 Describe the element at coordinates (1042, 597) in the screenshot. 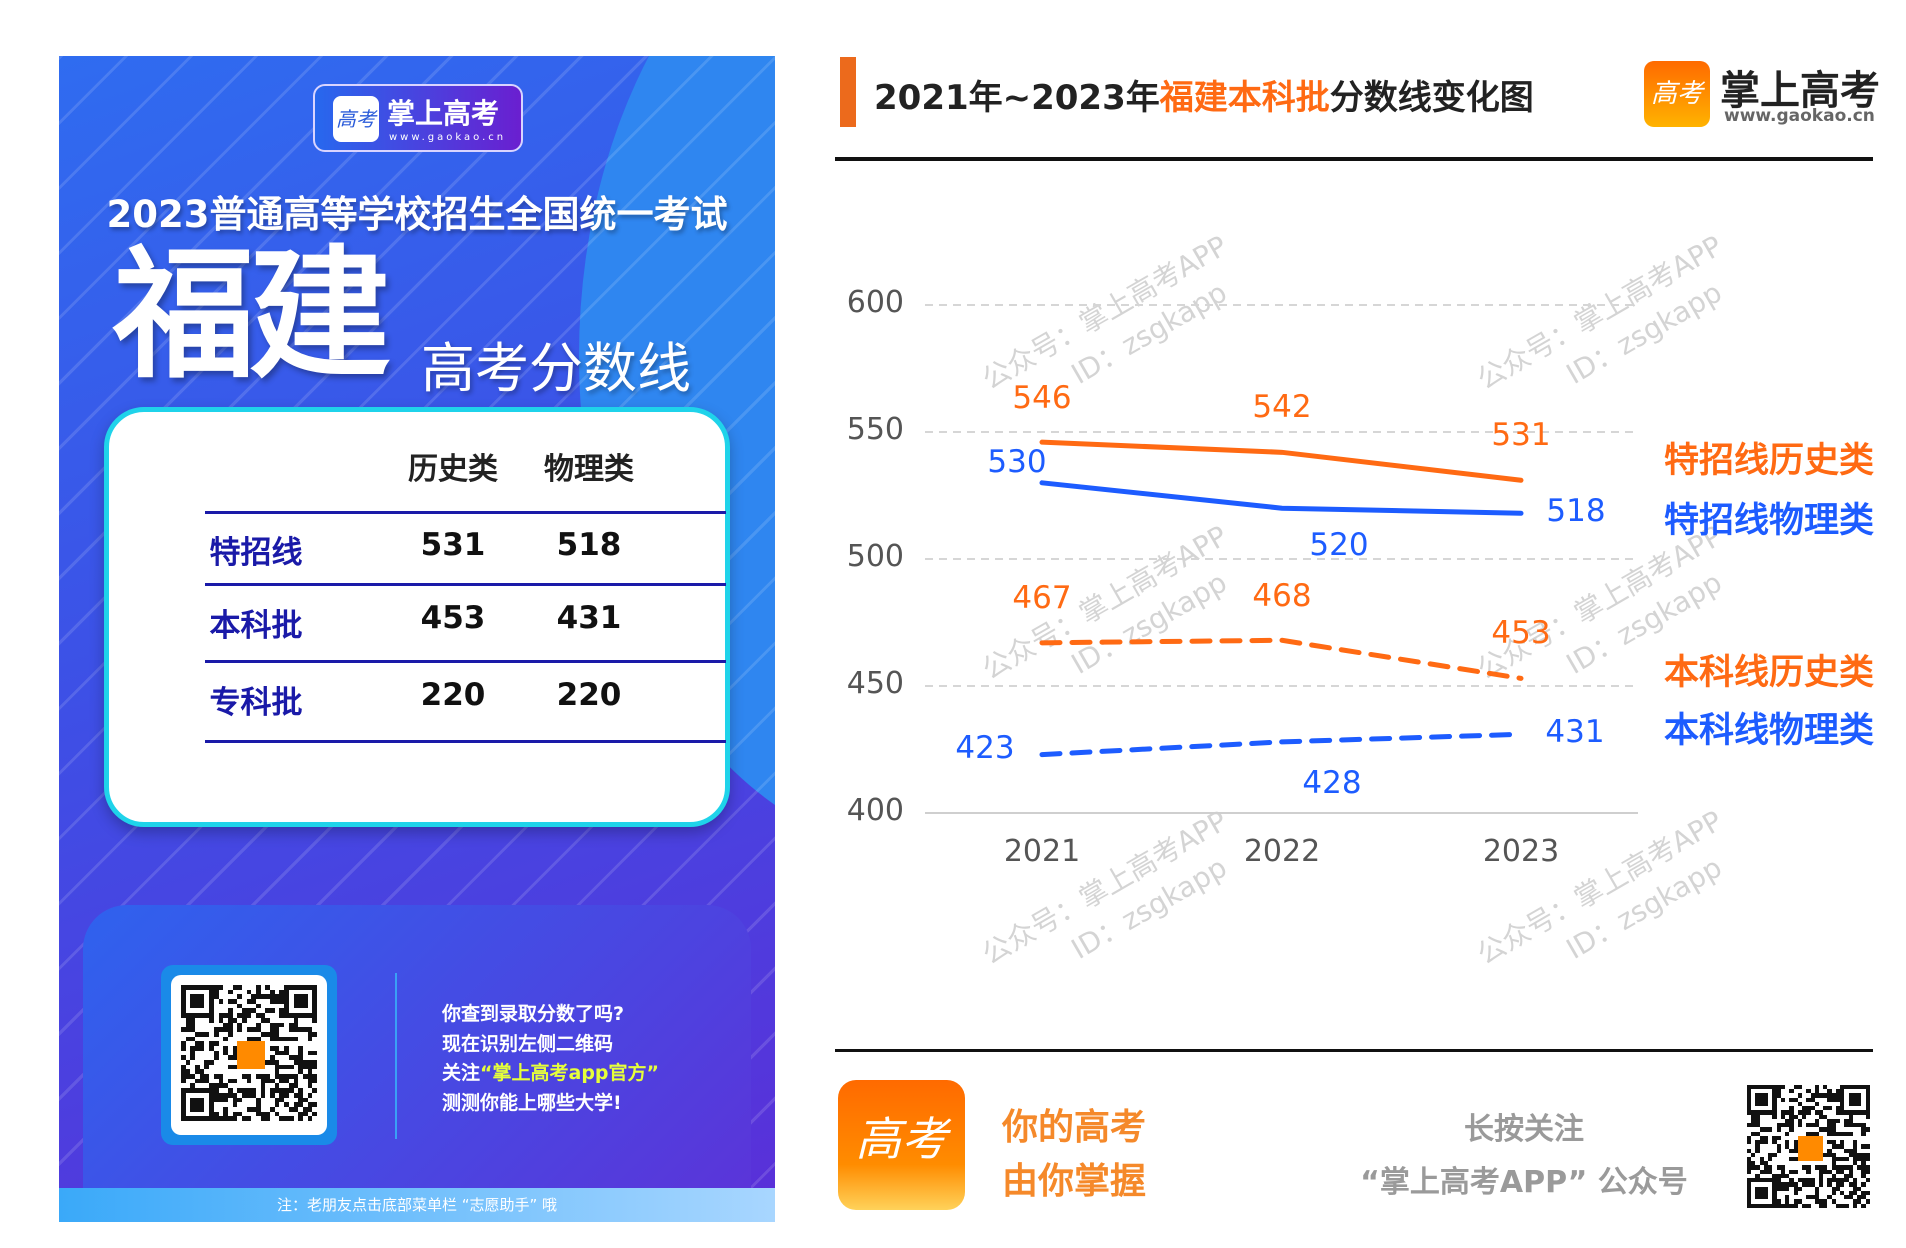

I see `data-label: 467` at that location.